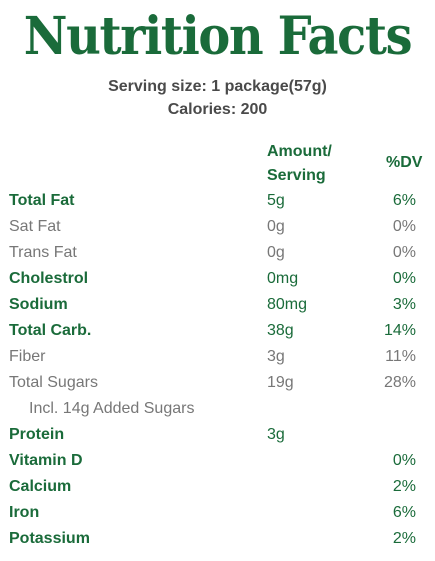 Image resolution: width=435 pixels, height=561 pixels. Describe the element at coordinates (280, 382) in the screenshot. I see `nutrient-amount: 19g` at that location.